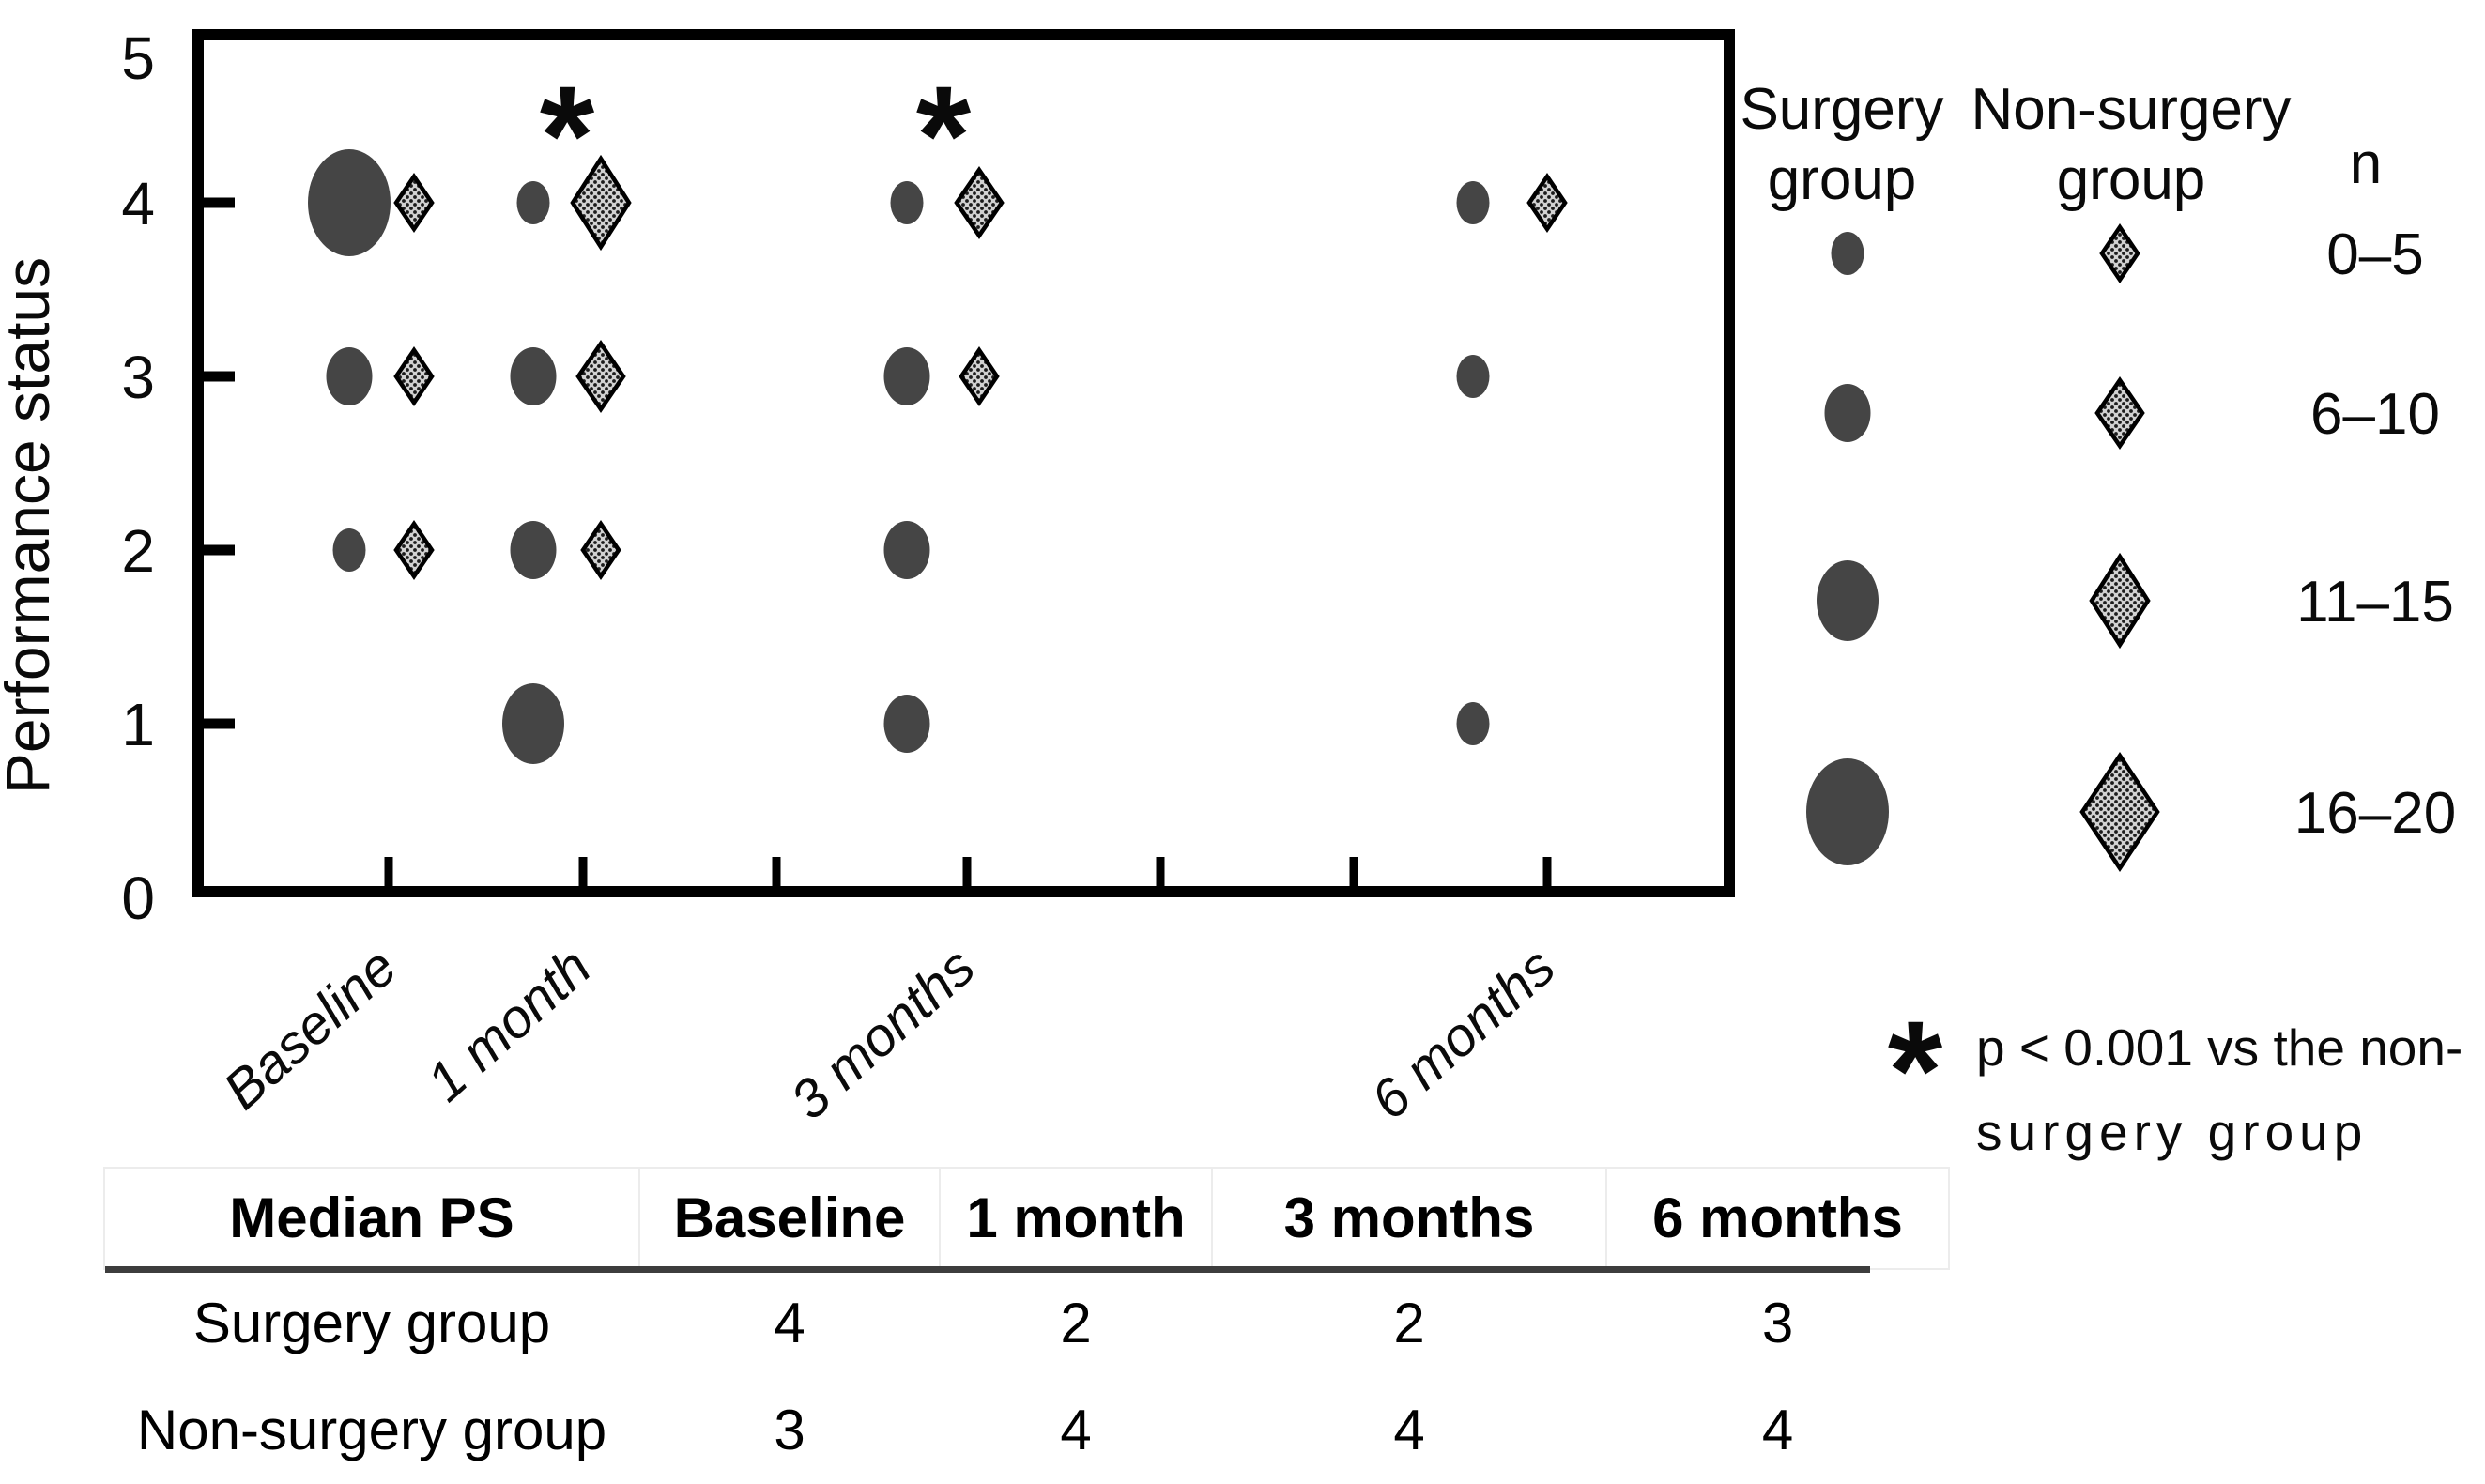  Describe the element at coordinates (2131, 109) in the screenshot. I see `legend-nonsurgery-header-line1: Non-surgery` at that location.